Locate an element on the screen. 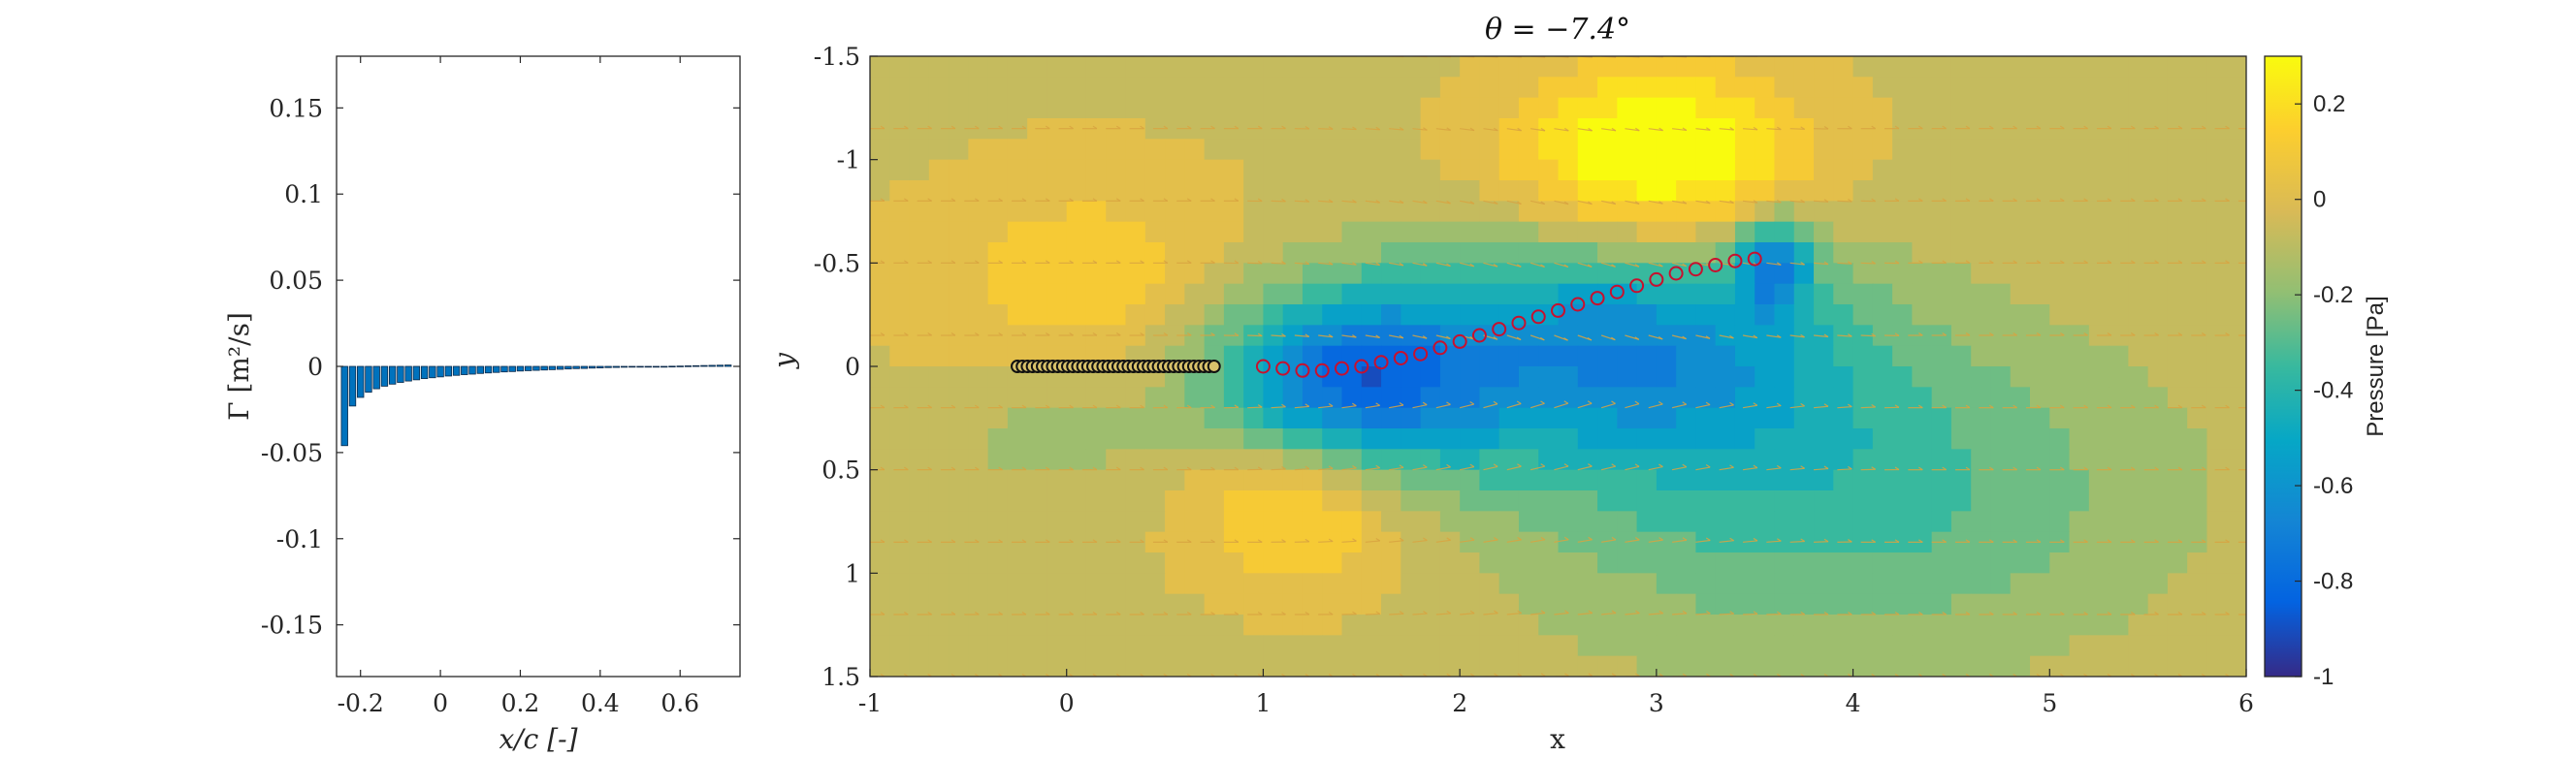  left-x-tick-label: -0.2 is located at coordinates (361, 703).